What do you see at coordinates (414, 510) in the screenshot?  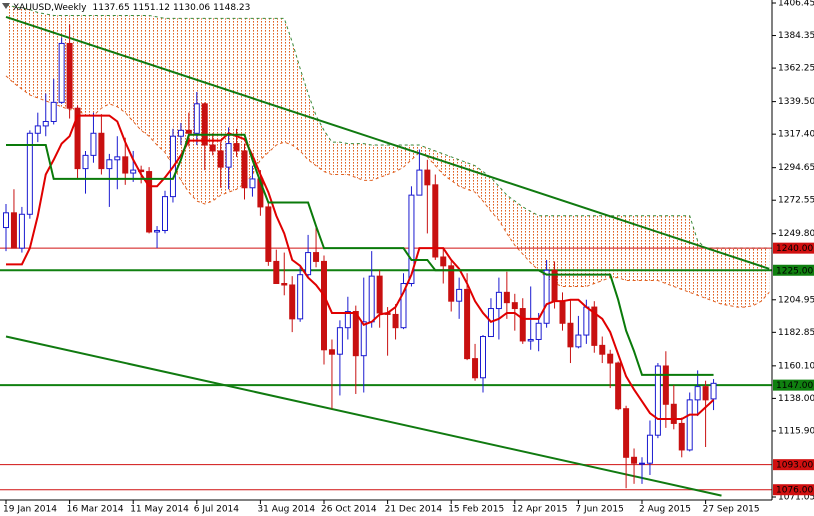 I see `x-tick-label: 21 Dec 2014` at bounding box center [414, 510].